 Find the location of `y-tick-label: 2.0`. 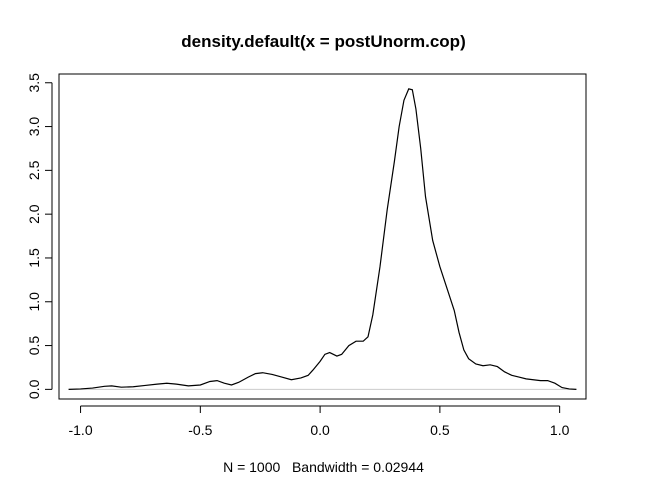

y-tick-label: 2.0 is located at coordinates (34, 214).